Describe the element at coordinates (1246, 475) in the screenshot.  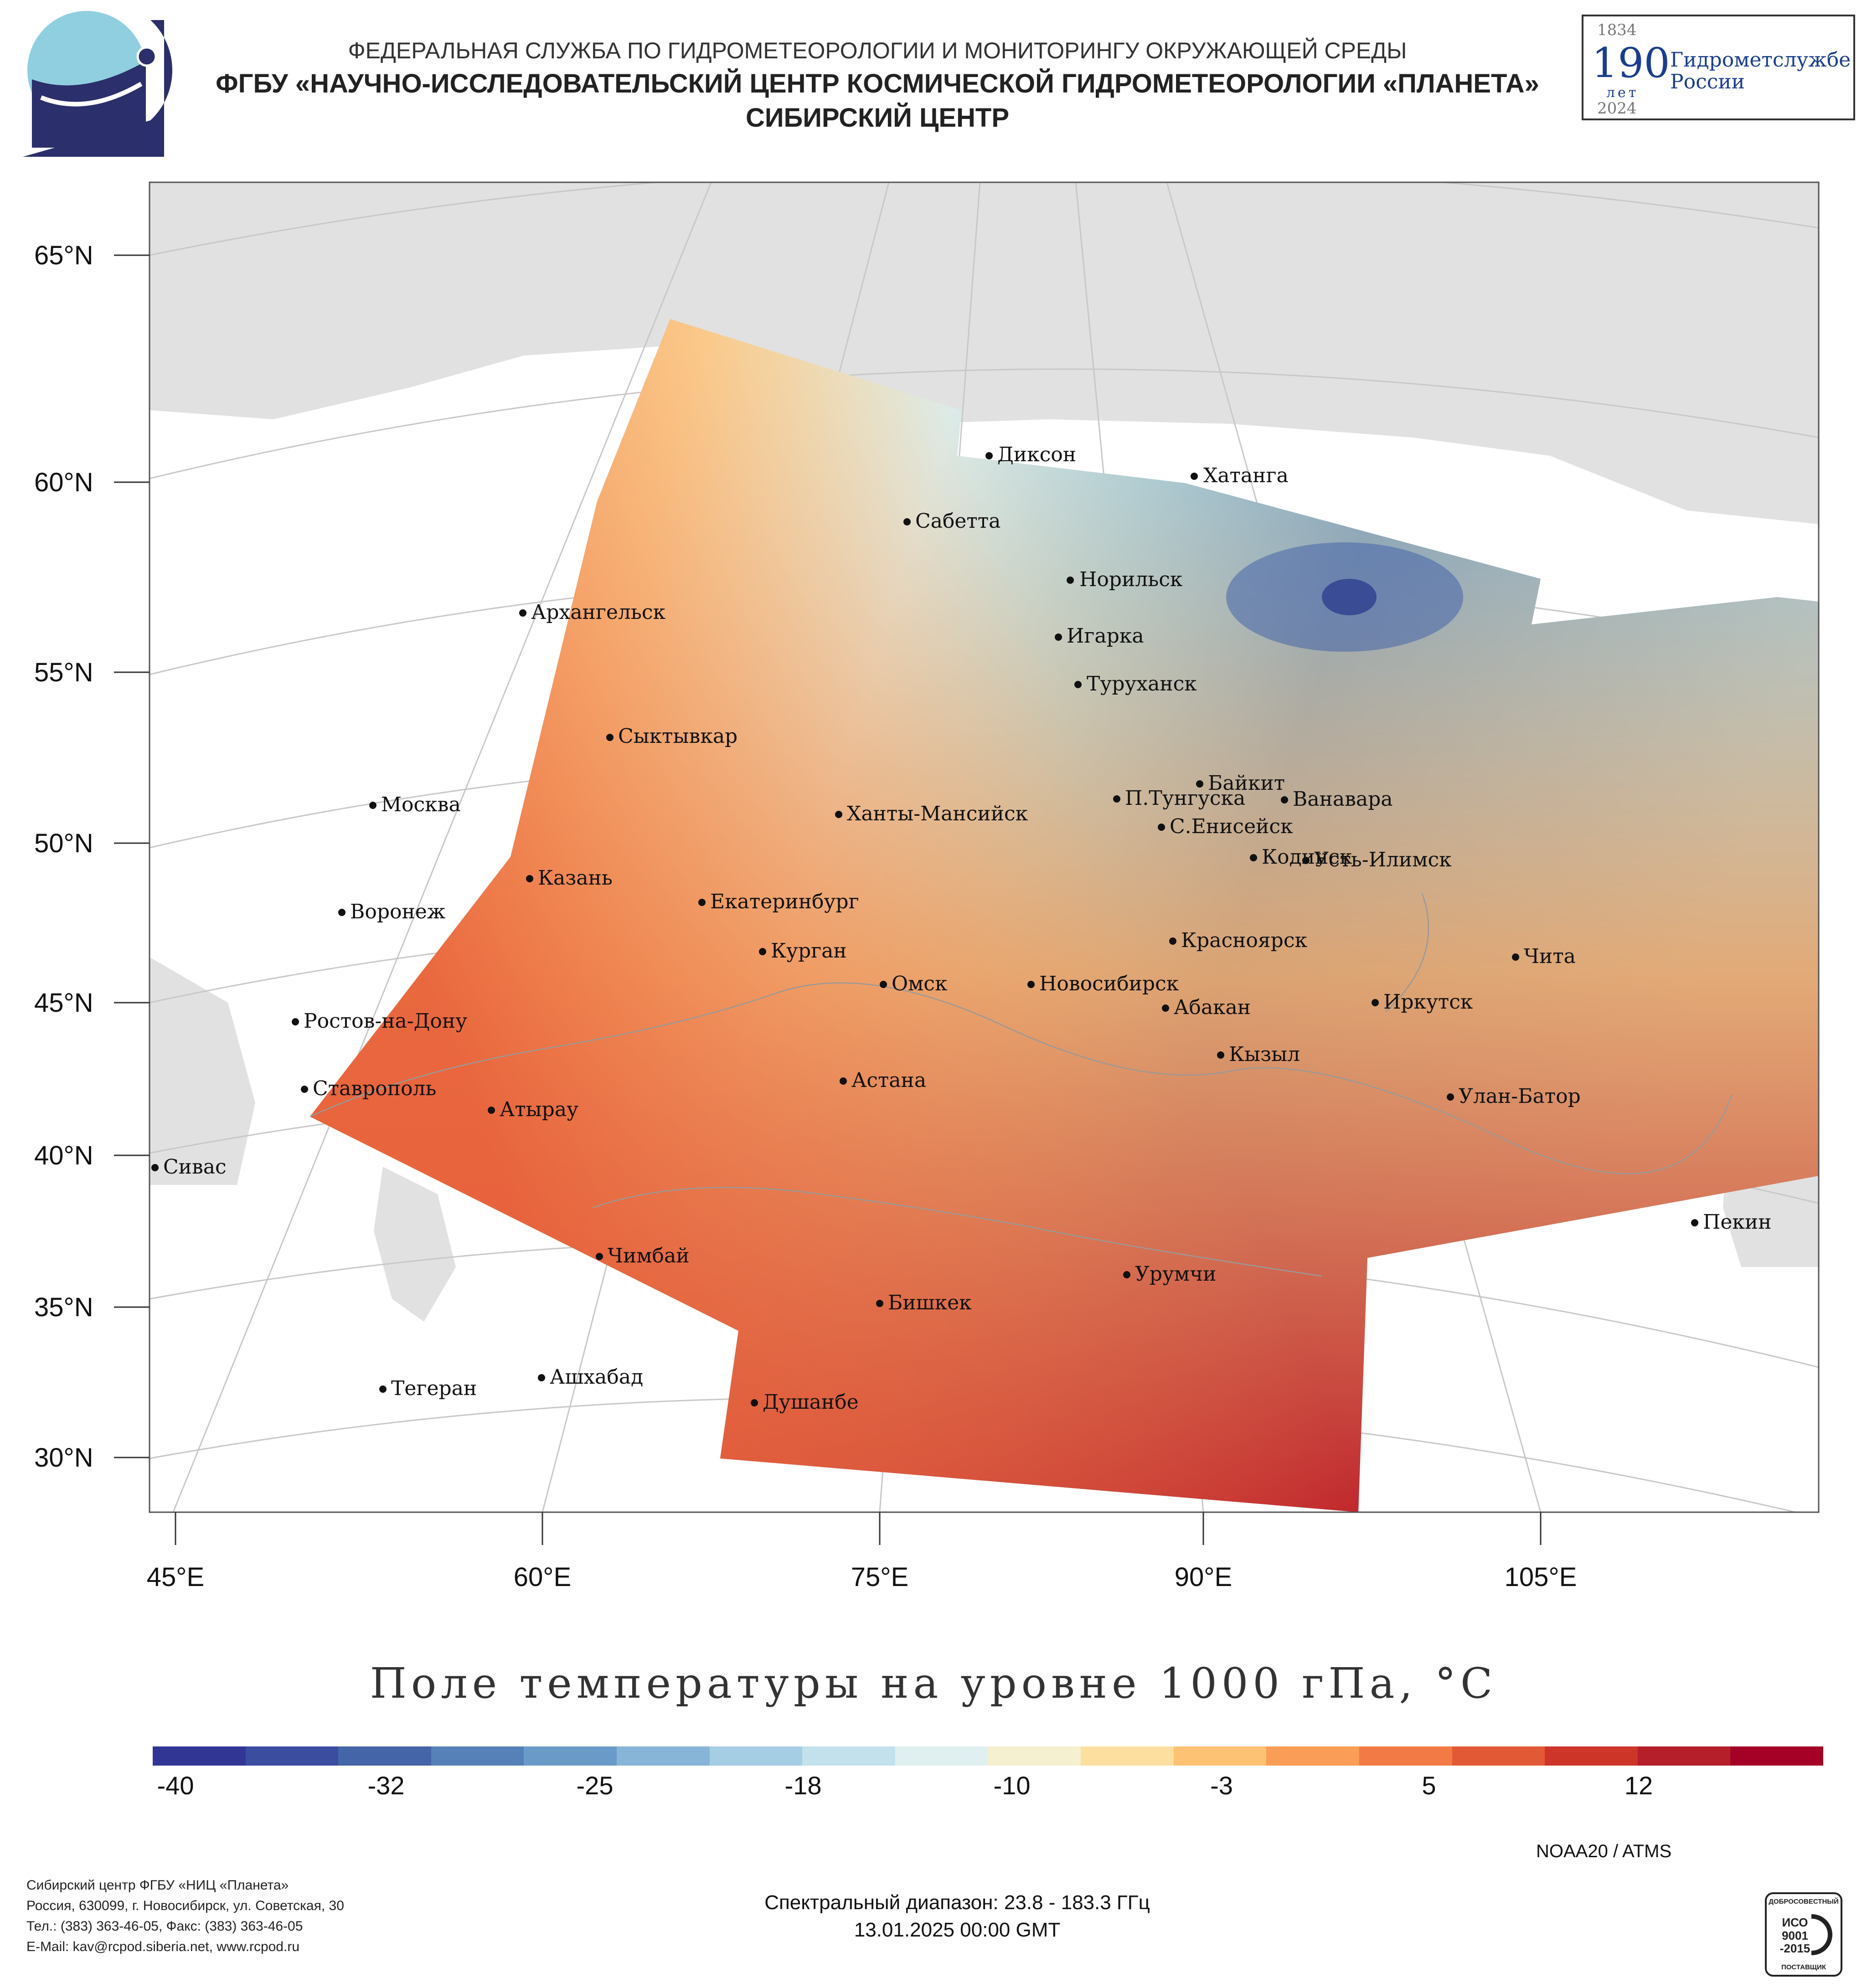
I see `city-label: Хатанга` at that location.